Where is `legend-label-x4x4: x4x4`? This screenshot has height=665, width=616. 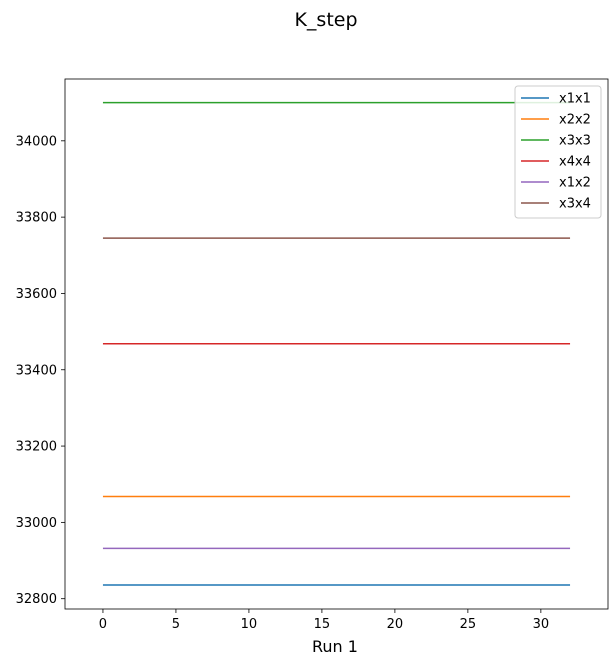 legend-label-x4x4: x4x4 is located at coordinates (575, 162).